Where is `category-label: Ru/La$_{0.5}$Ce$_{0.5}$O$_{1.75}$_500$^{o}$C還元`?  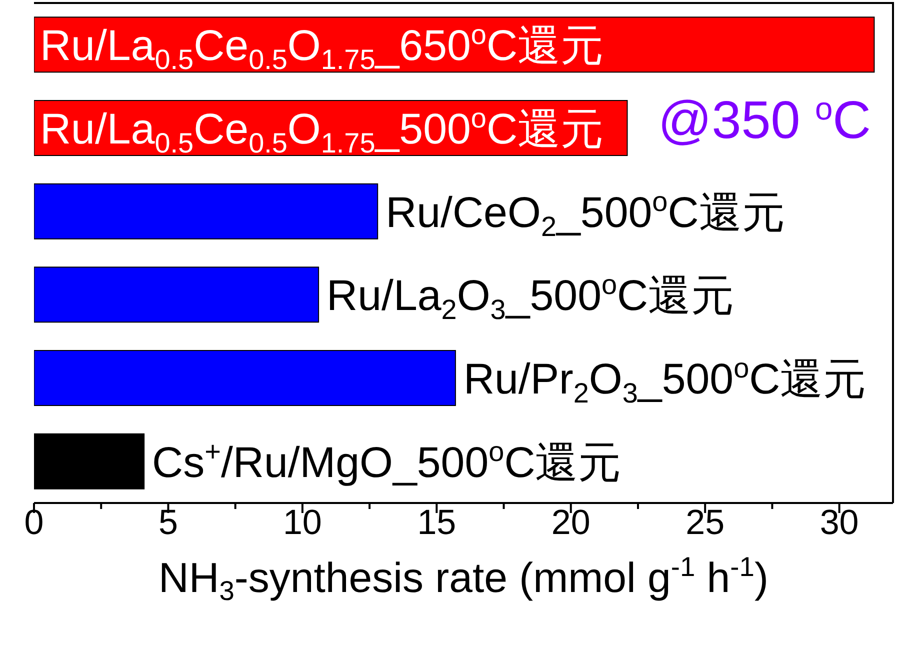
category-label: Ru/La$_{0.5}$Ce$_{0.5}$O$_{1.75}$_500$^{o}$C還元 is located at coordinates (322, 130).